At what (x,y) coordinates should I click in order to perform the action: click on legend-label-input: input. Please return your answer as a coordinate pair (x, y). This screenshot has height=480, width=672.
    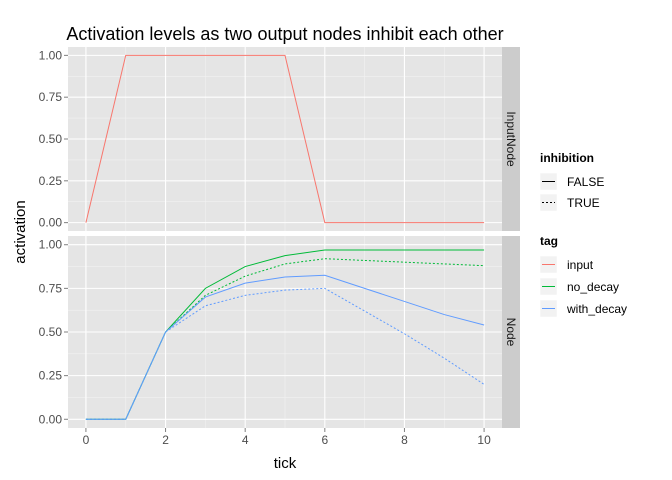
    Looking at the image, I should click on (580, 265).